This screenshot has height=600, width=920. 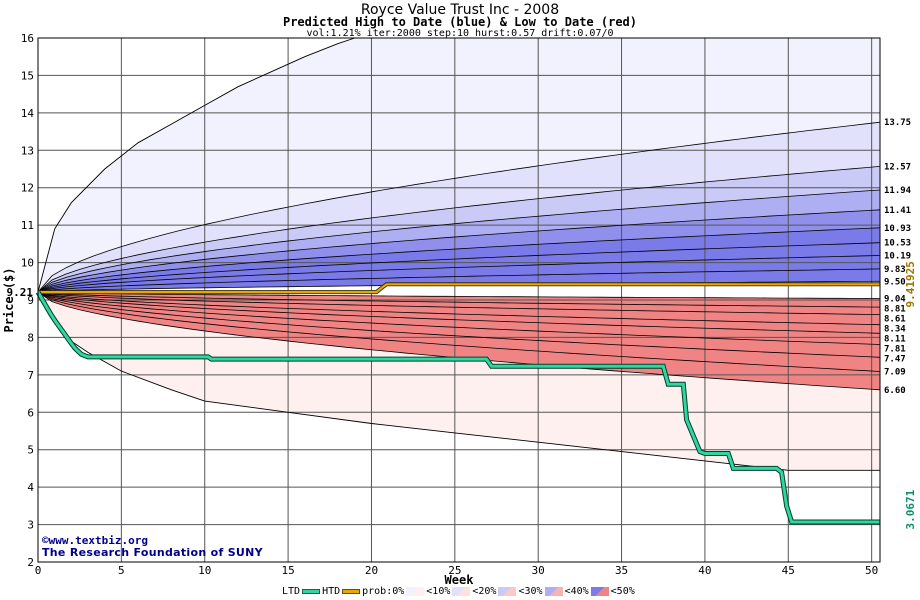 I want to click on contour-end-label: 9.04, so click(x=895, y=300).